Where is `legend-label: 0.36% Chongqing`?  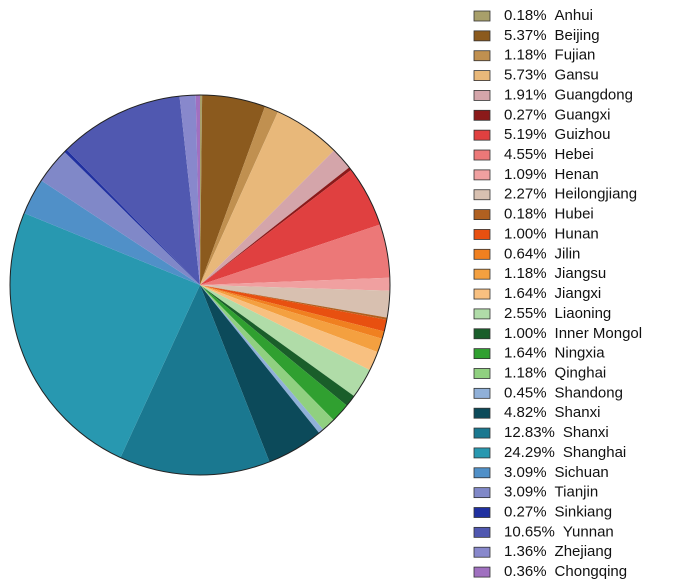 legend-label: 0.36% Chongqing is located at coordinates (565, 571).